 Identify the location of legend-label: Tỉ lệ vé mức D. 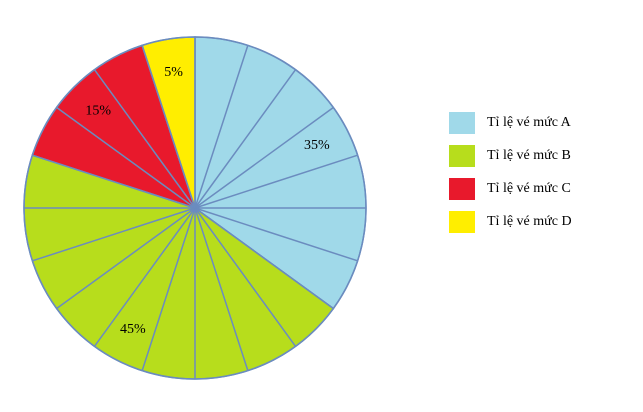
(529, 221).